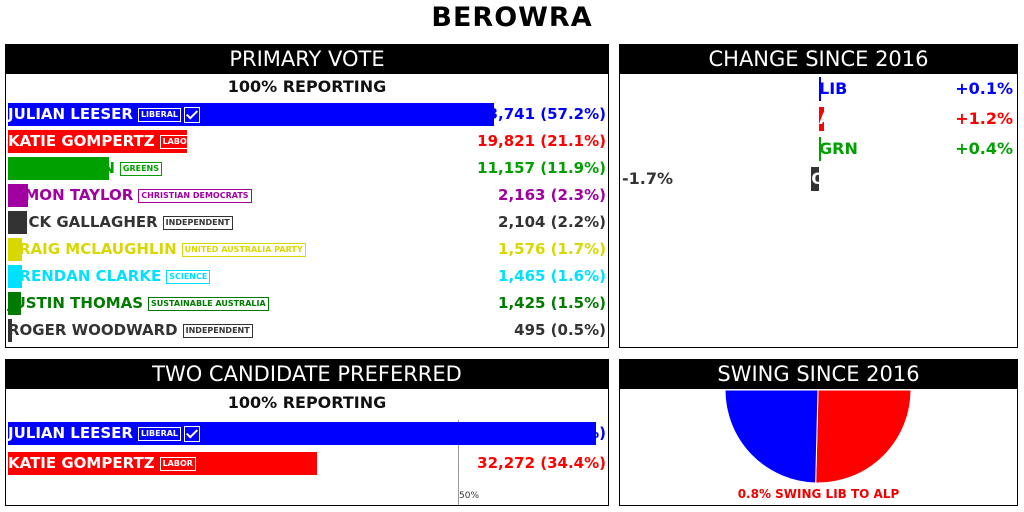 The width and height of the screenshot is (1024, 512). I want to click on tcp-candidate-name: KATIE GOMPERTZ, so click(81, 463).